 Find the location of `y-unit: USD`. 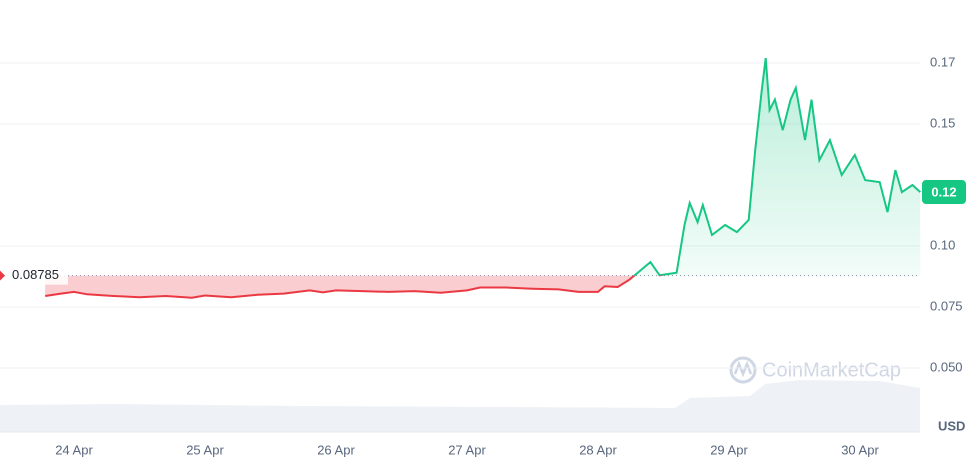

y-unit: USD is located at coordinates (951, 425).